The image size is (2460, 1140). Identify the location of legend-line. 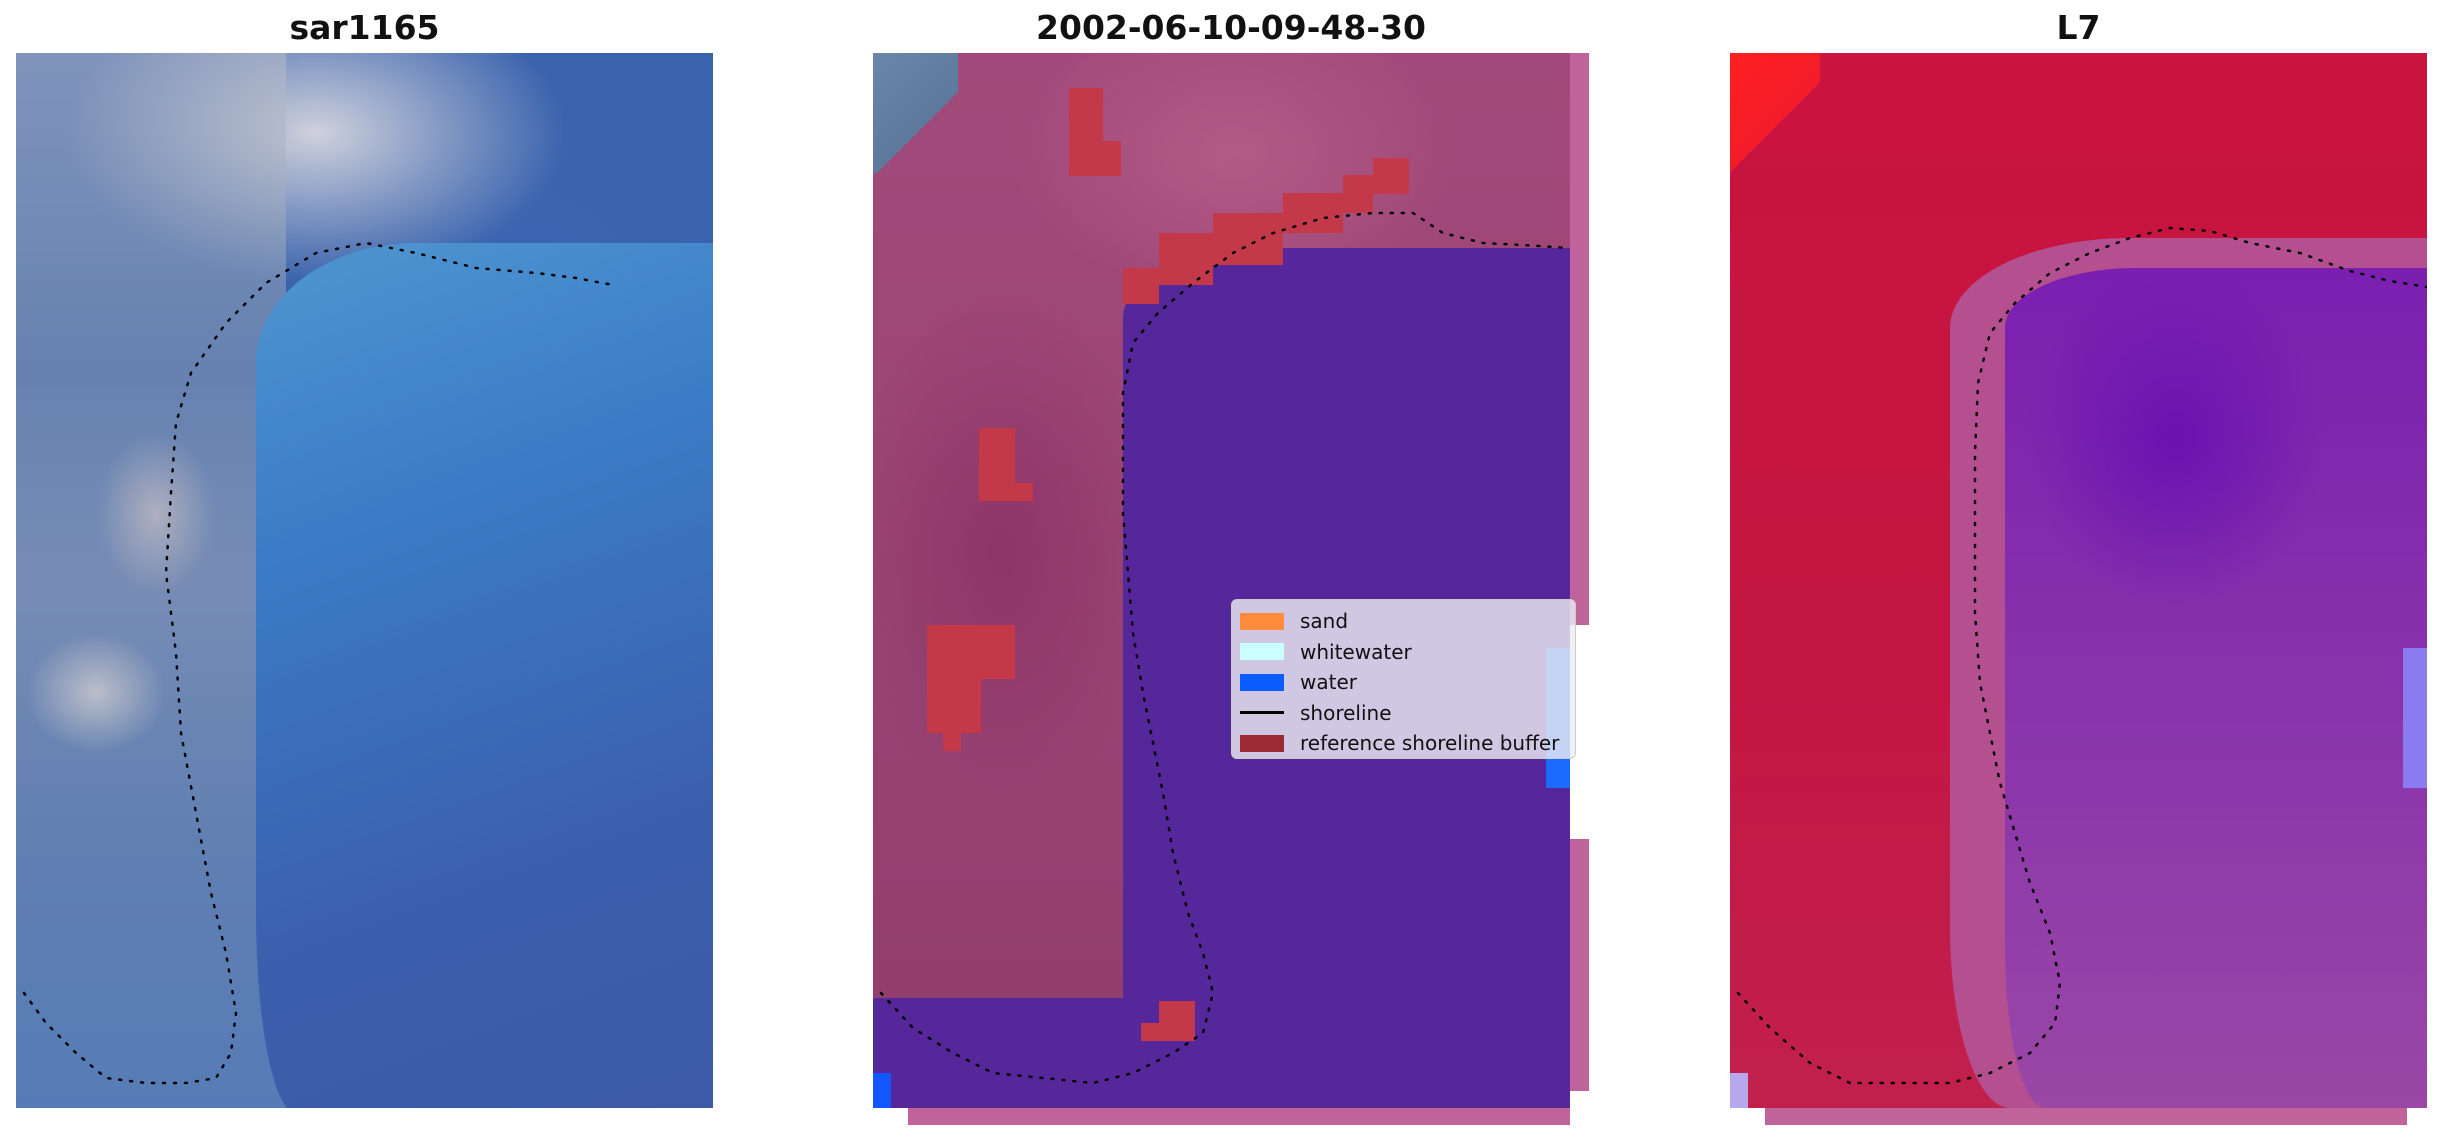
(1262, 713).